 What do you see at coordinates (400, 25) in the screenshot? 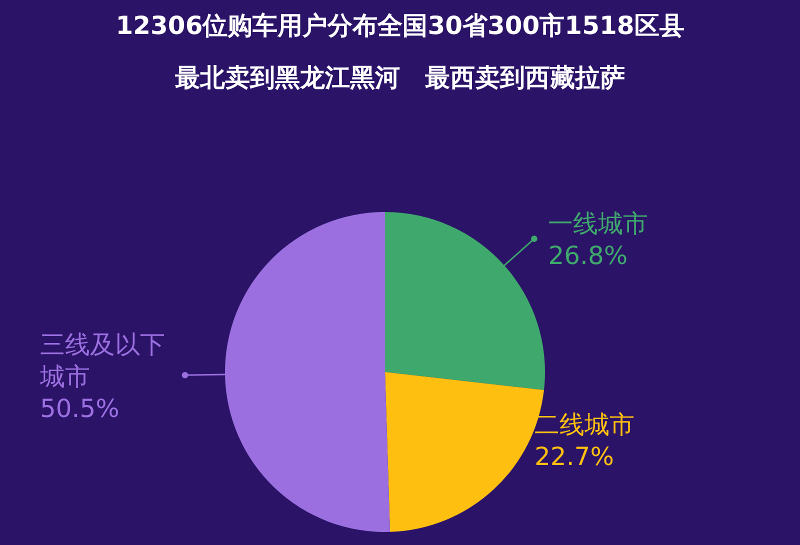
I see `chart-title: 12306位购车用户分布全国30省300市1518区县` at bounding box center [400, 25].